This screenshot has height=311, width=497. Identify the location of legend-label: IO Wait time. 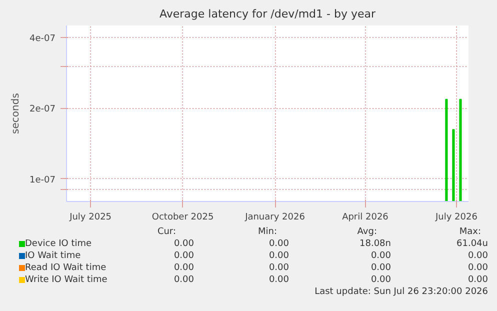
(53, 256).